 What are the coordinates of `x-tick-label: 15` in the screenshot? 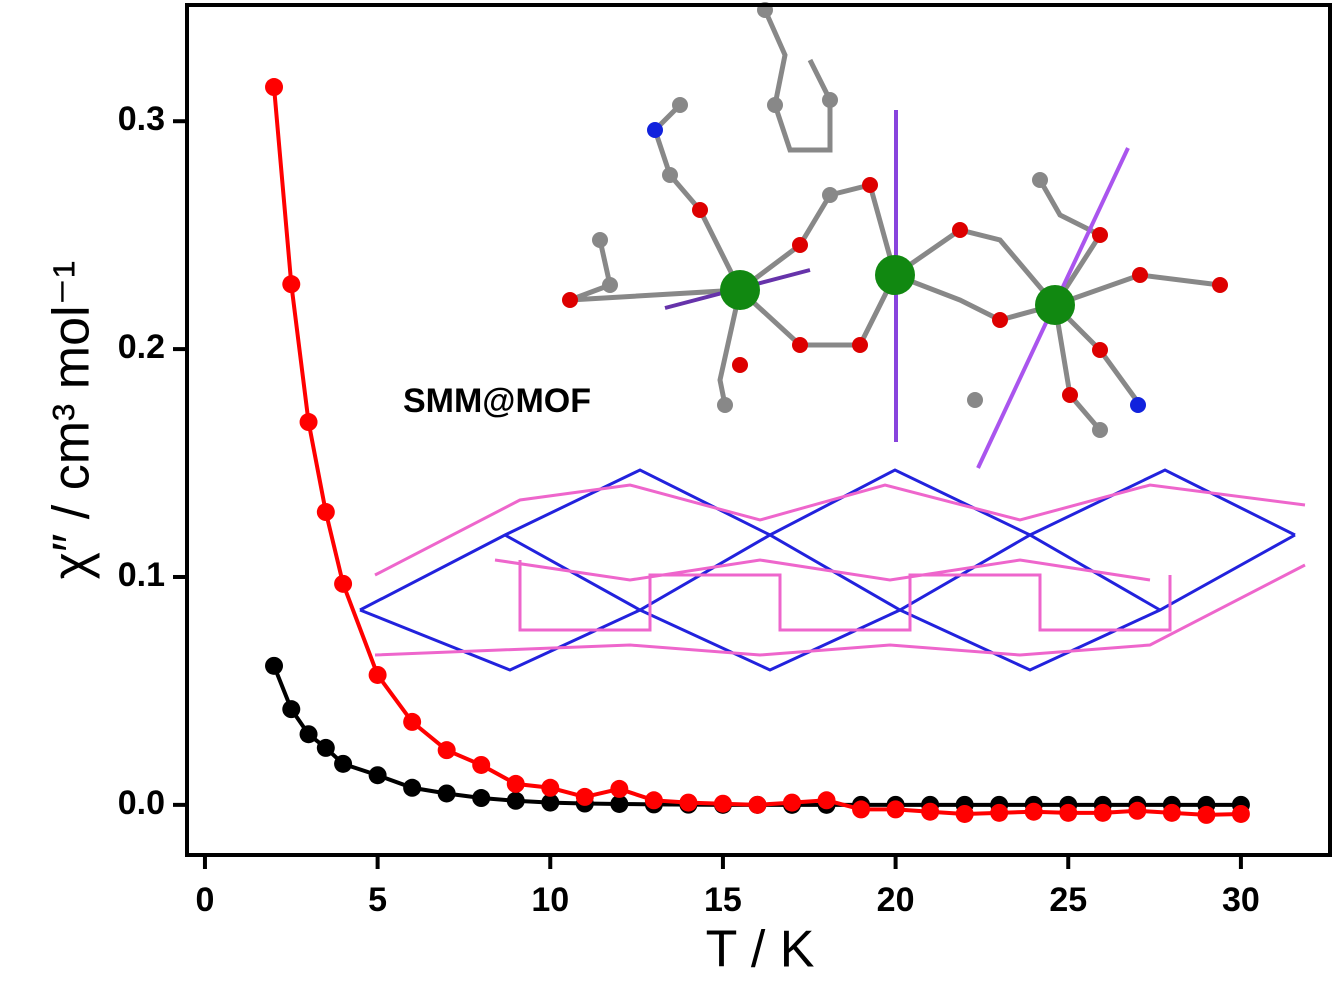 It's located at (723, 900).